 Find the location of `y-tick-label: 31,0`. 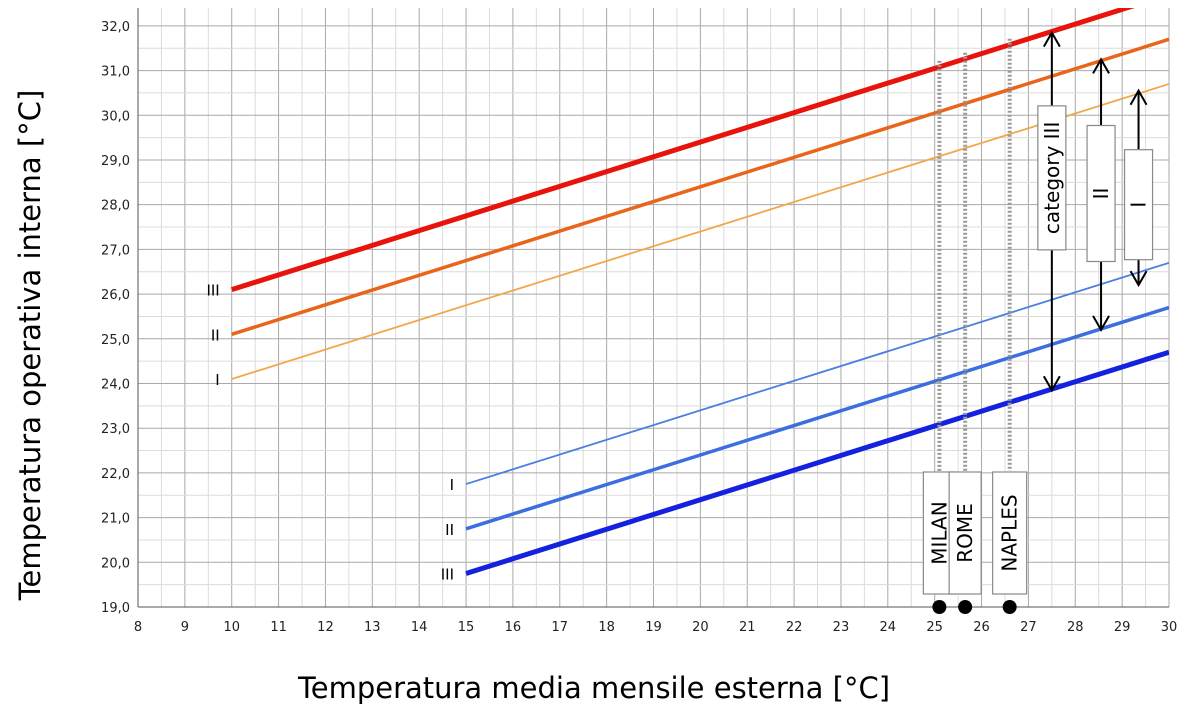

y-tick-label: 31,0 is located at coordinates (115, 72).